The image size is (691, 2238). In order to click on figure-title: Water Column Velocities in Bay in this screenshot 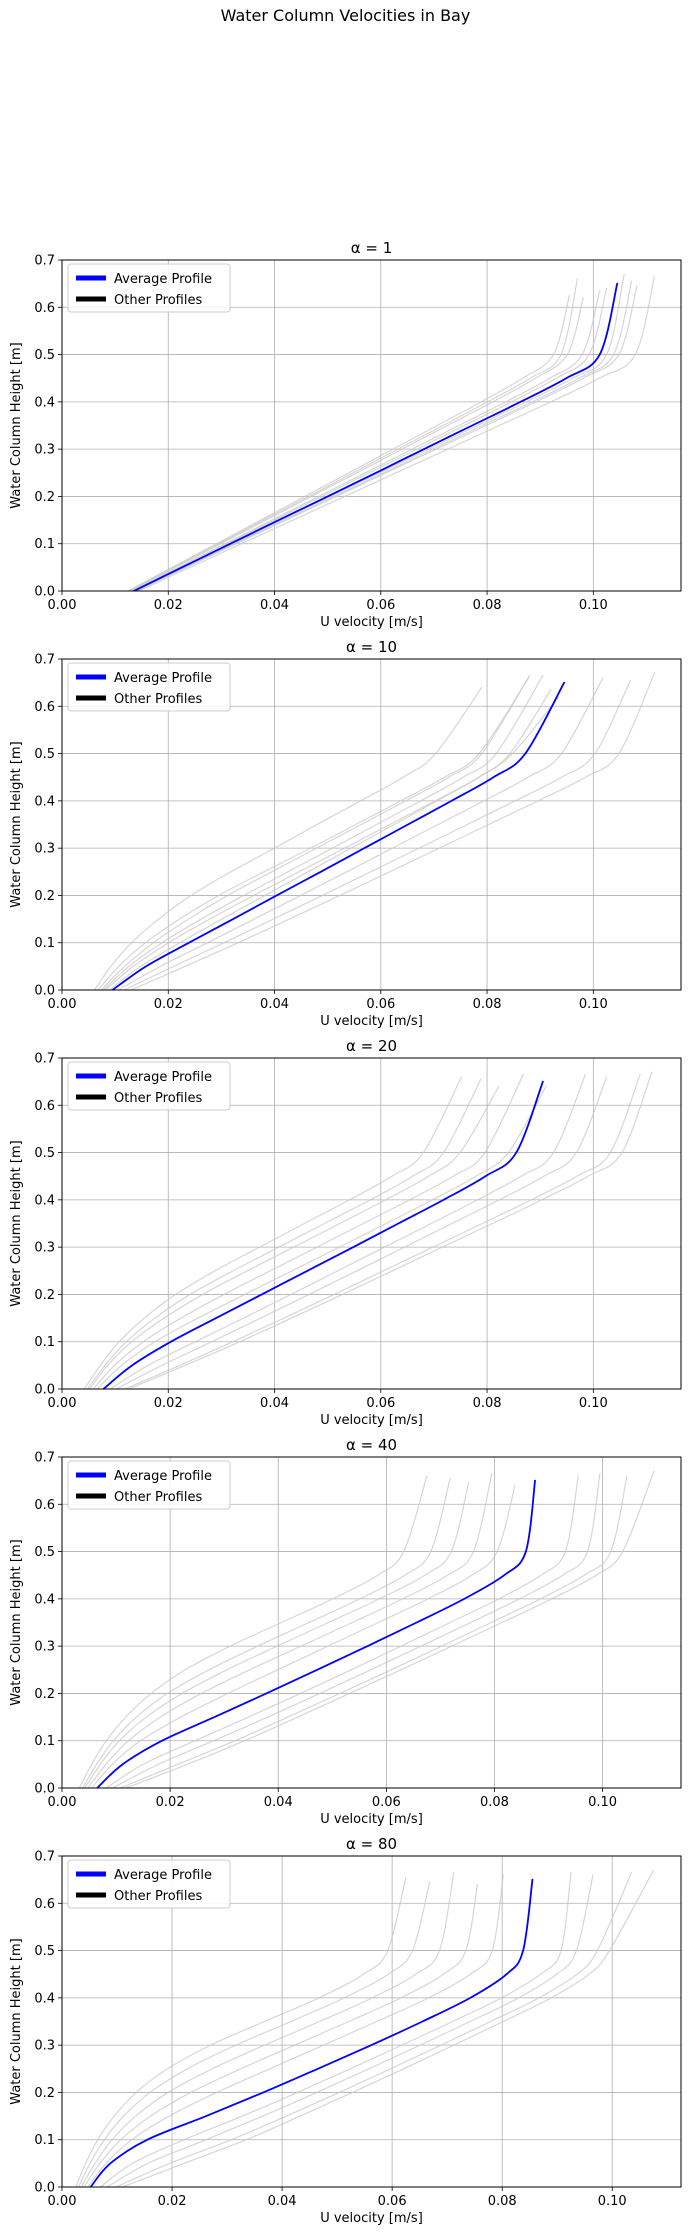, I will do `click(345, 15)`.